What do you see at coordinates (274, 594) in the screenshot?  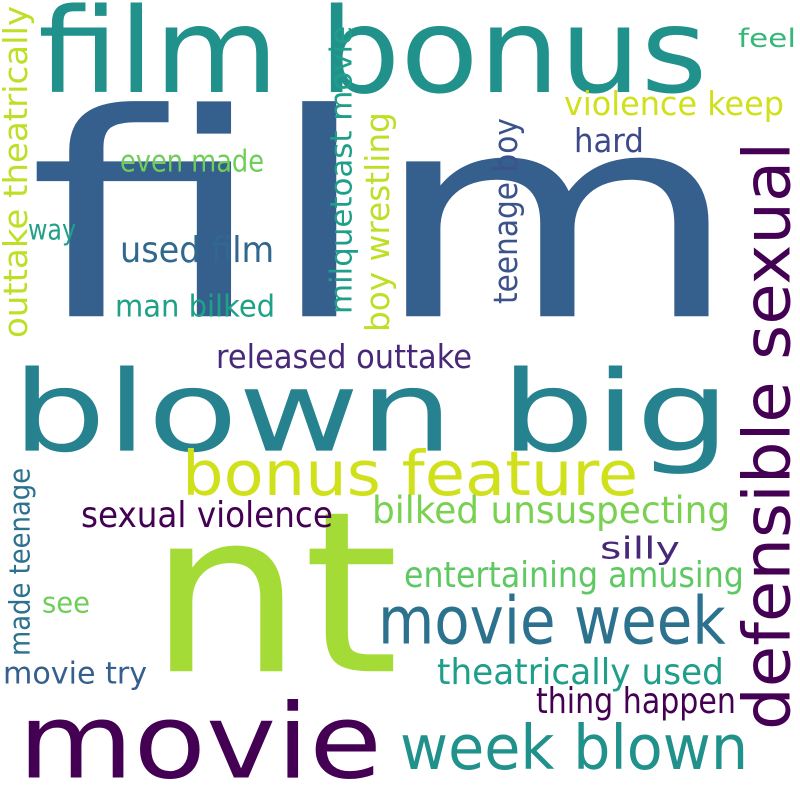 I see `word-nt: nt` at bounding box center [274, 594].